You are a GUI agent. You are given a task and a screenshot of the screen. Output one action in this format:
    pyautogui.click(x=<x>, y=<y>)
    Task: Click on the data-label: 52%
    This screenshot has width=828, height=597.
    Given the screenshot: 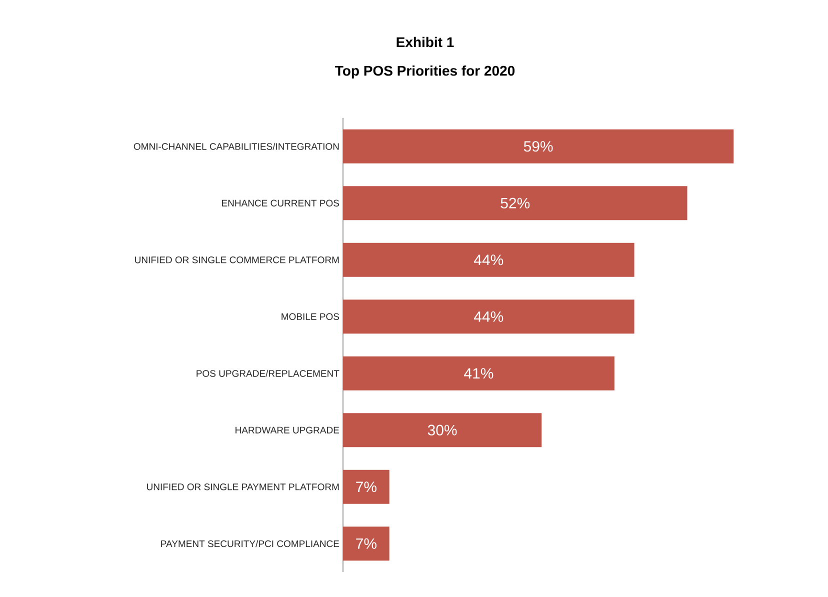 What is the action you would take?
    pyautogui.click(x=515, y=203)
    